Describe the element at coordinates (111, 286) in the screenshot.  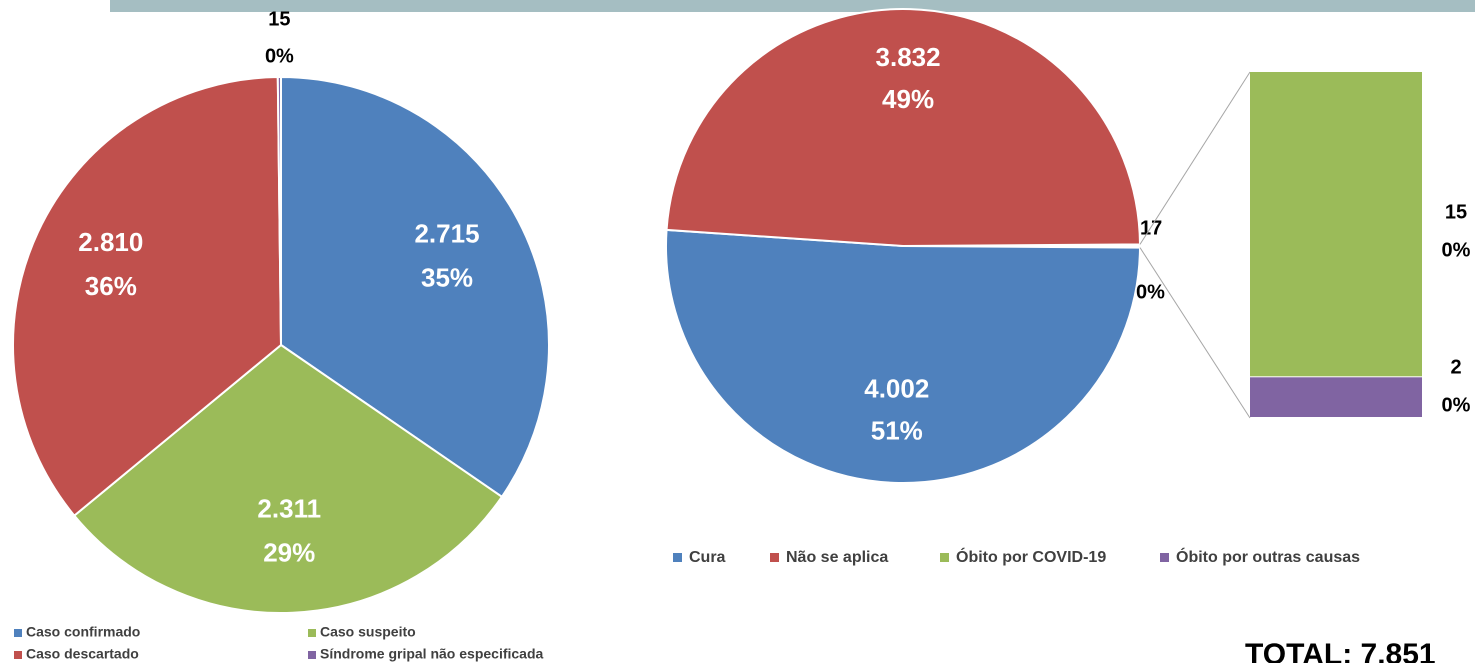
I see `percent-label: 36%` at that location.